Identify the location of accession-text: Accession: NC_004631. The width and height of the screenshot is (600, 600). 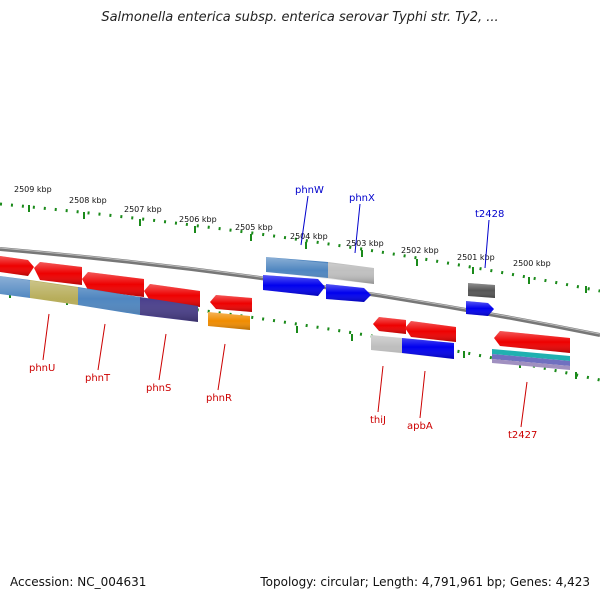
(78, 582).